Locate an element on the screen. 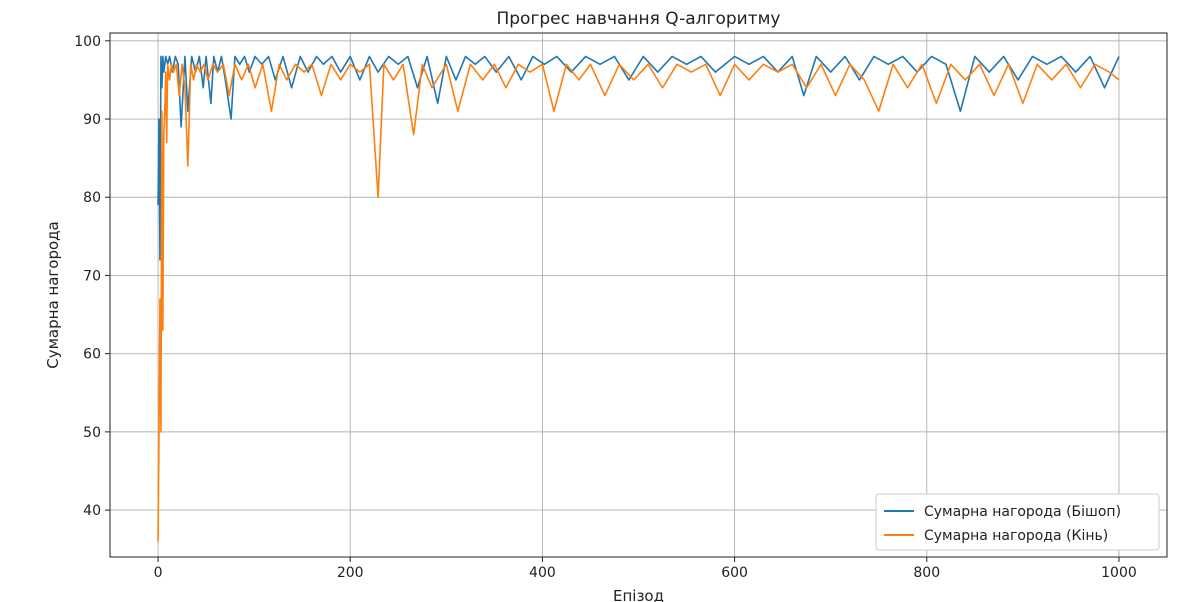 Image resolution: width=1187 pixels, height=602 pixels. y-tick-label: 90 is located at coordinates (92, 120).